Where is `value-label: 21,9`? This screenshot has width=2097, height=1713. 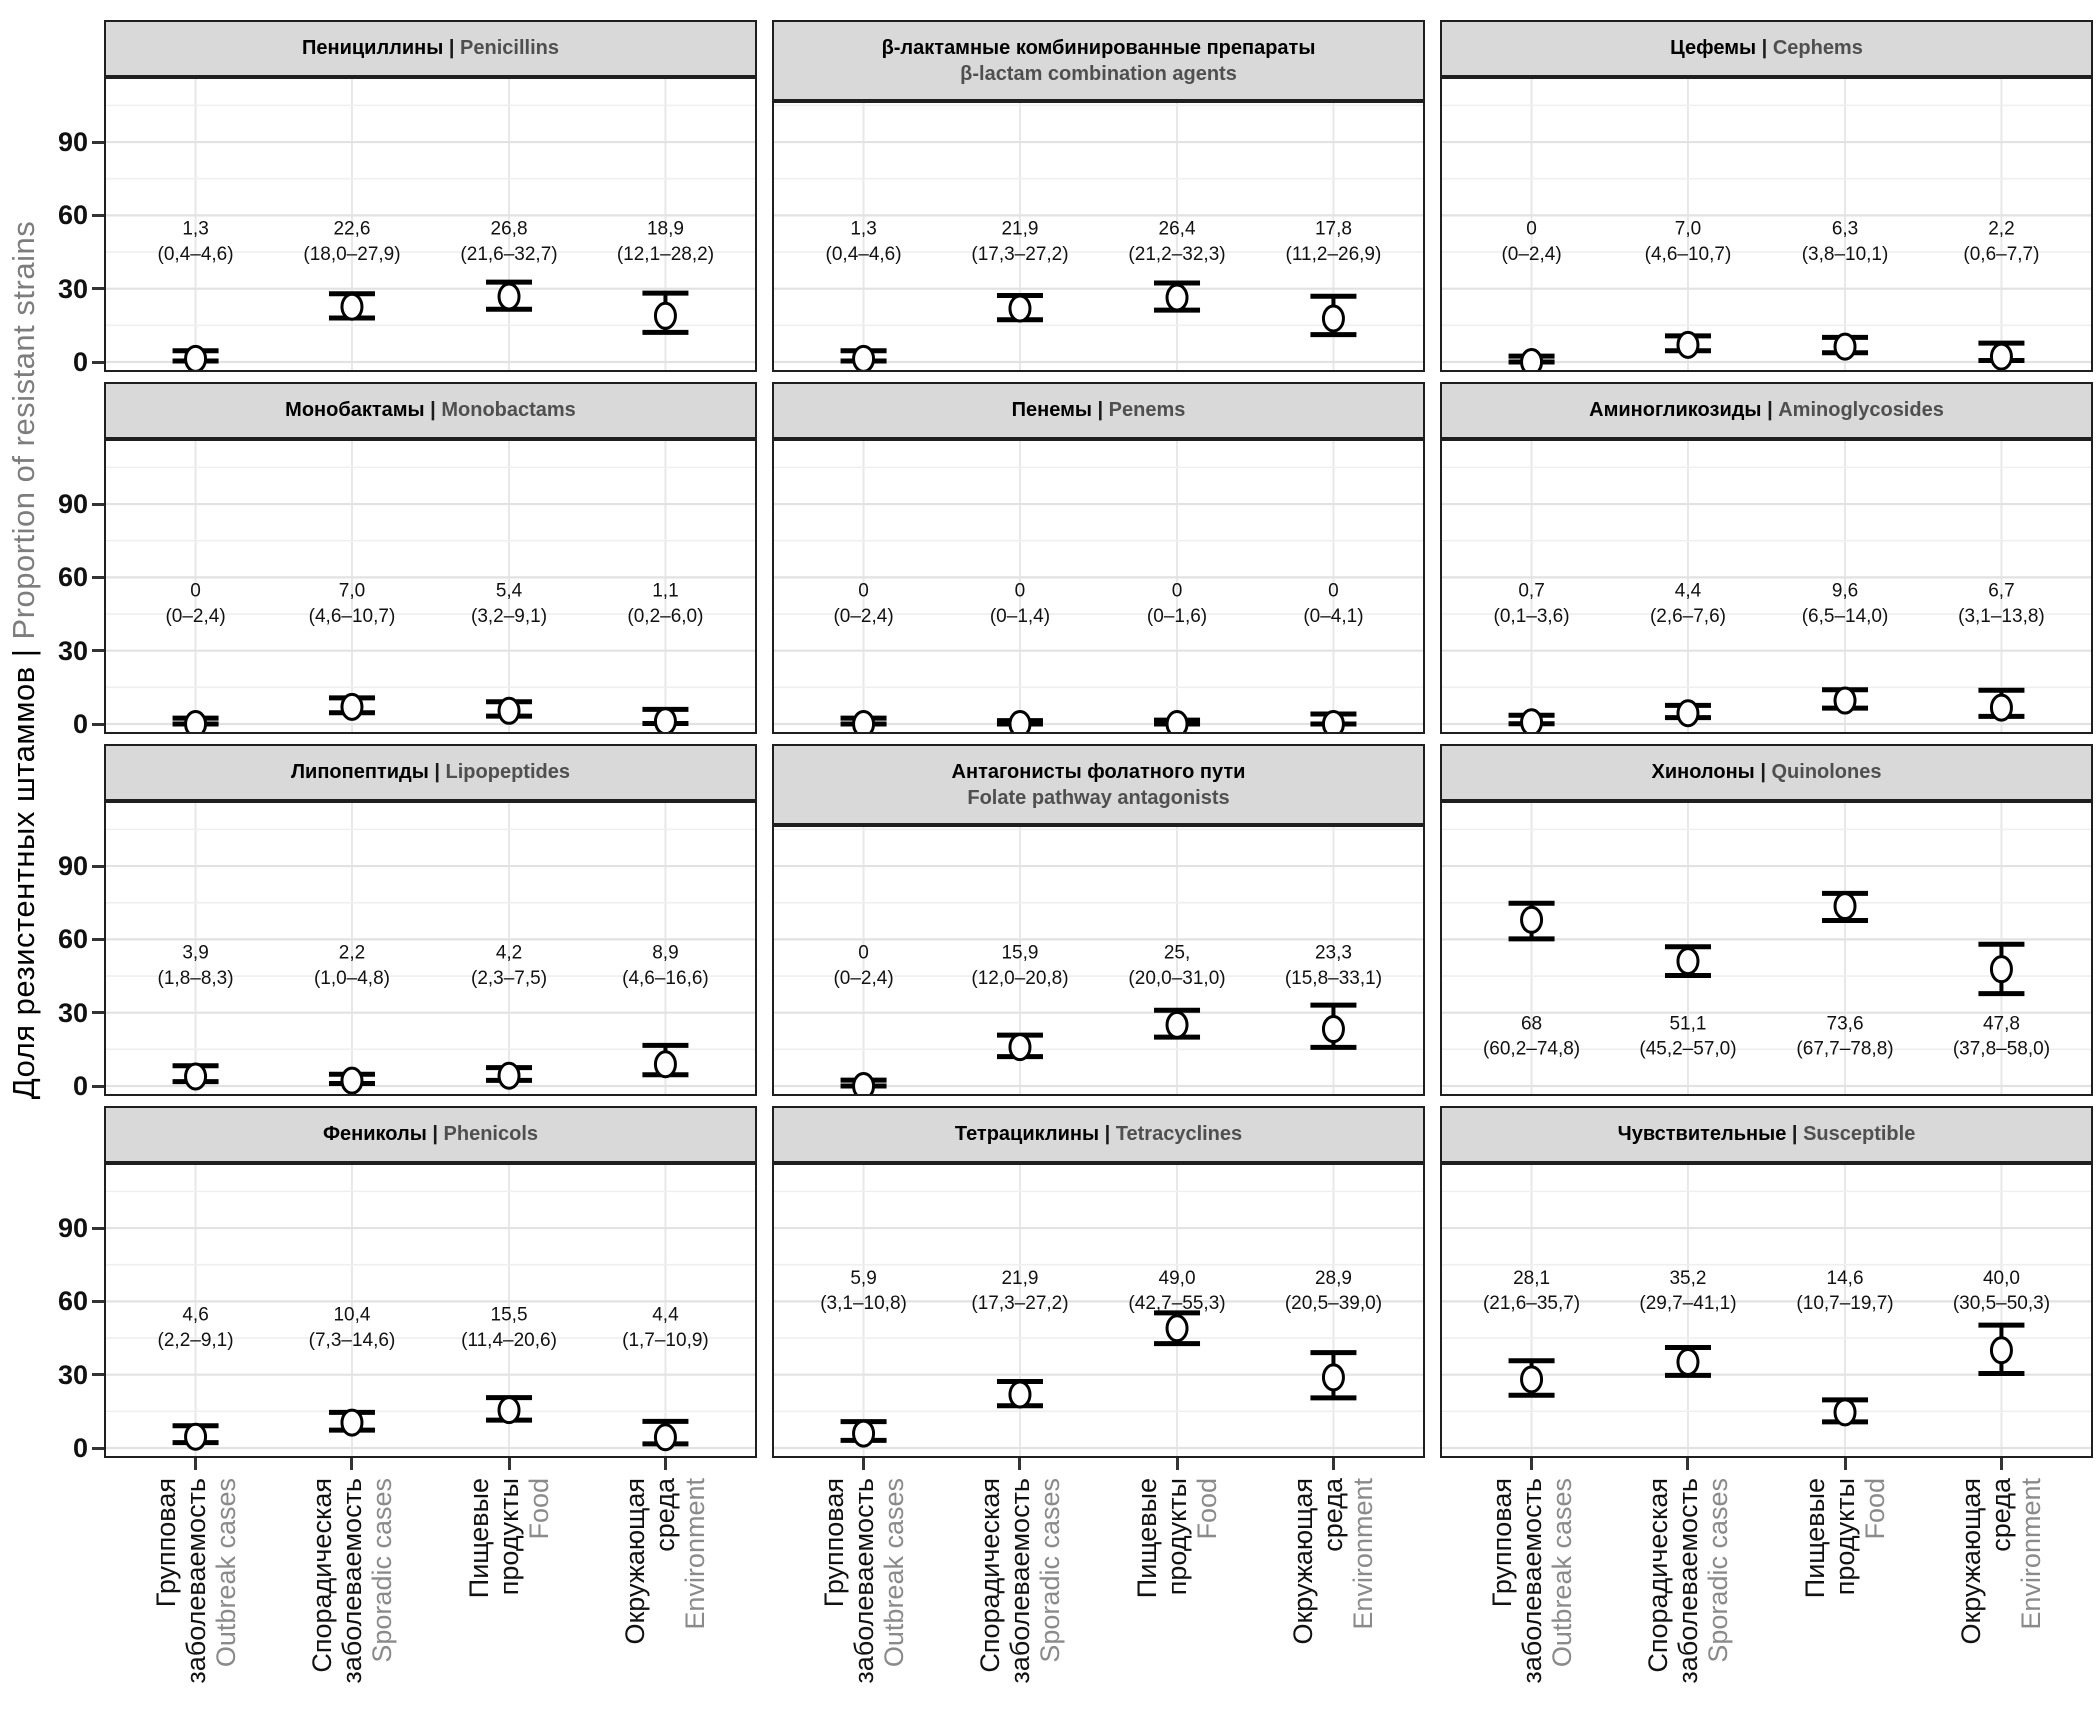 value-label: 21,9 is located at coordinates (1019, 229).